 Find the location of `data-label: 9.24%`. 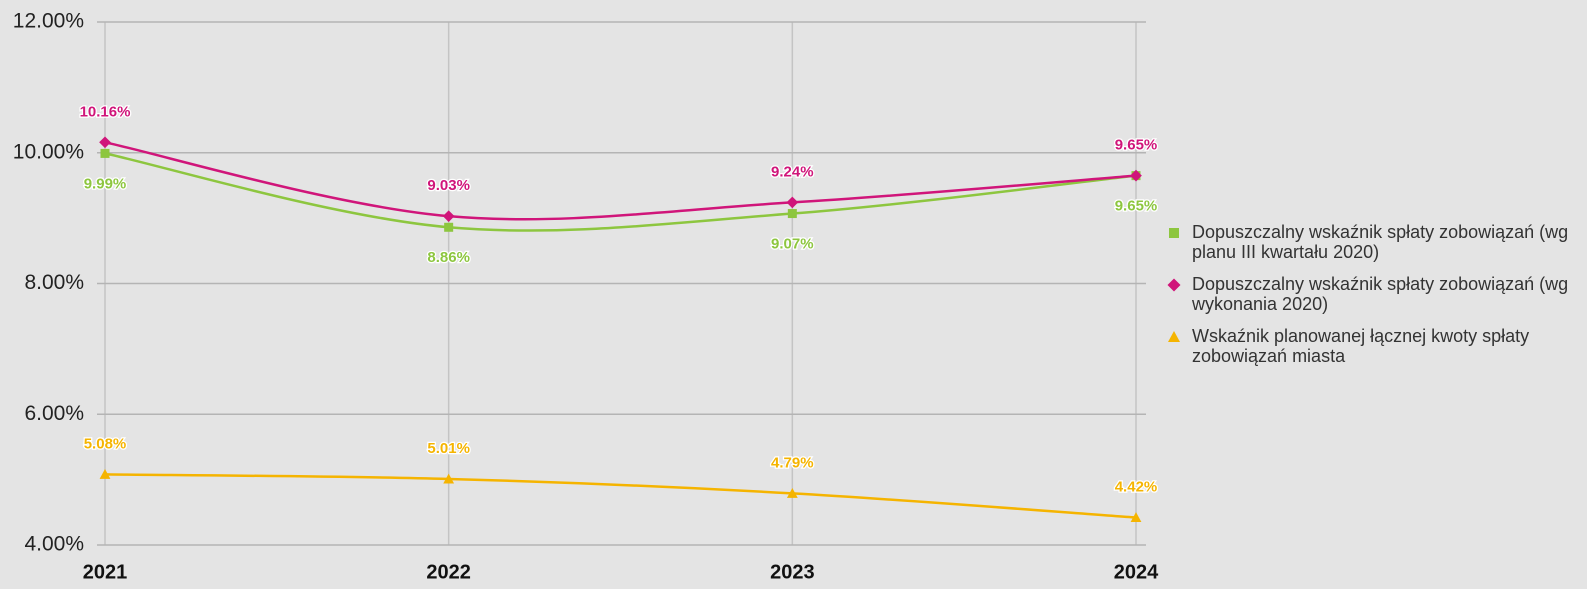

data-label: 9.24% is located at coordinates (792, 171).